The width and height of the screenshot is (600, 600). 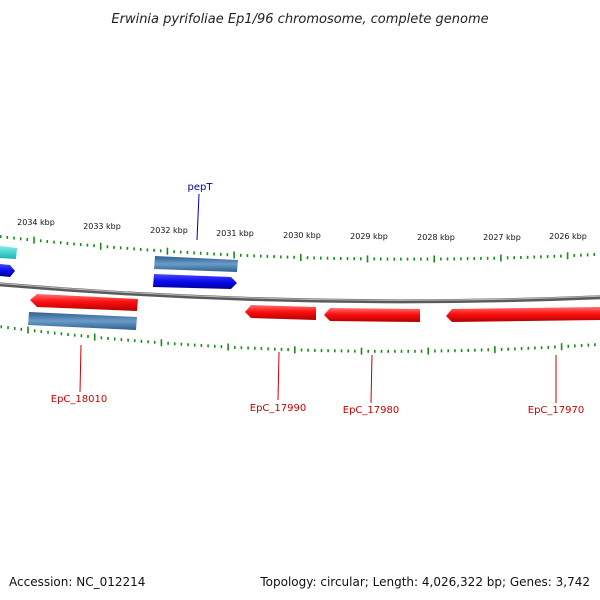 I want to click on reverse-strand-genes, so click(x=314, y=312).